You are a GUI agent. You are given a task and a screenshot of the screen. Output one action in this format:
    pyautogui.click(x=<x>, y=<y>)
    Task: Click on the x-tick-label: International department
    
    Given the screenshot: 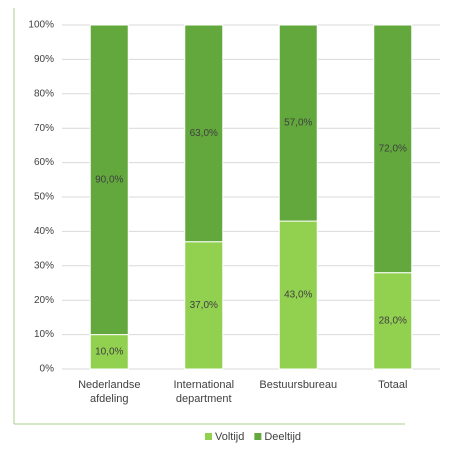 What is the action you would take?
    pyautogui.click(x=204, y=392)
    